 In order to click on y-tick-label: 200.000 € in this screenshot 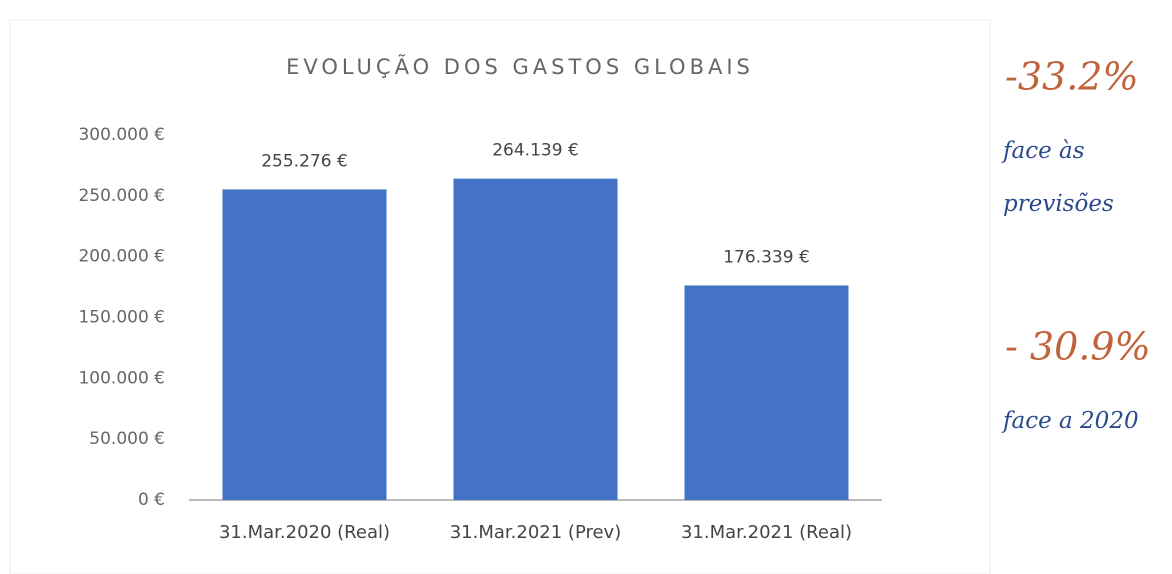, I will do `click(121, 257)`.